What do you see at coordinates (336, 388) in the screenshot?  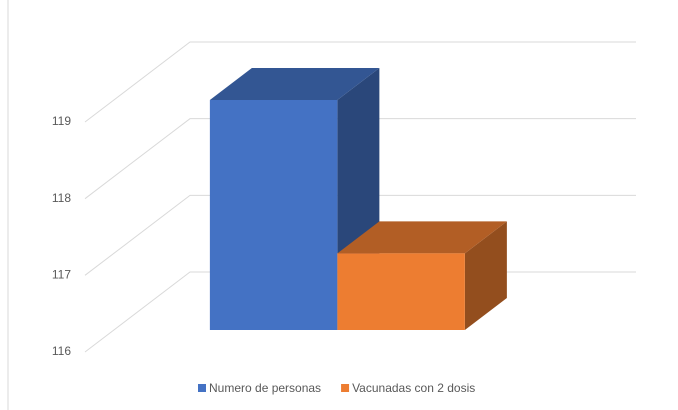 I see `legend: Numero de personas Vacunadas con 2 dosis` at bounding box center [336, 388].